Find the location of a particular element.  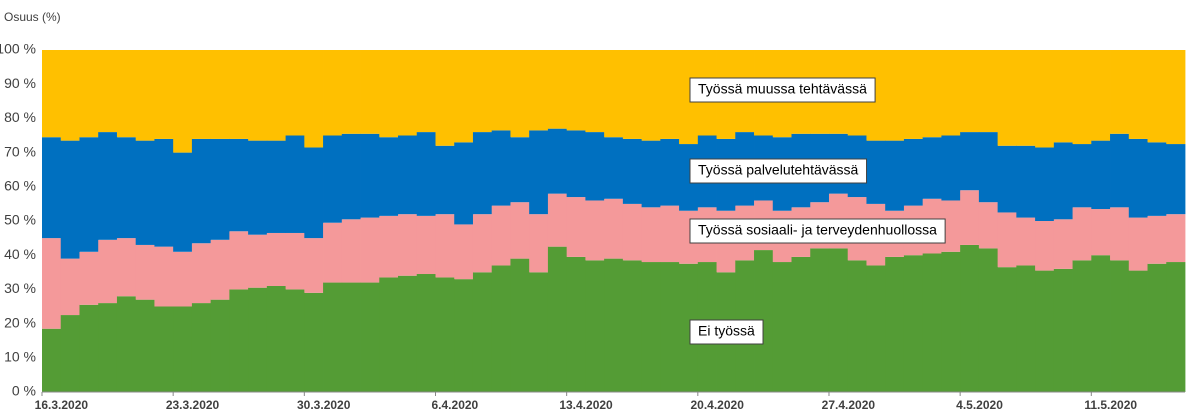

y-tick-label: 100 % is located at coordinates (18, 49).